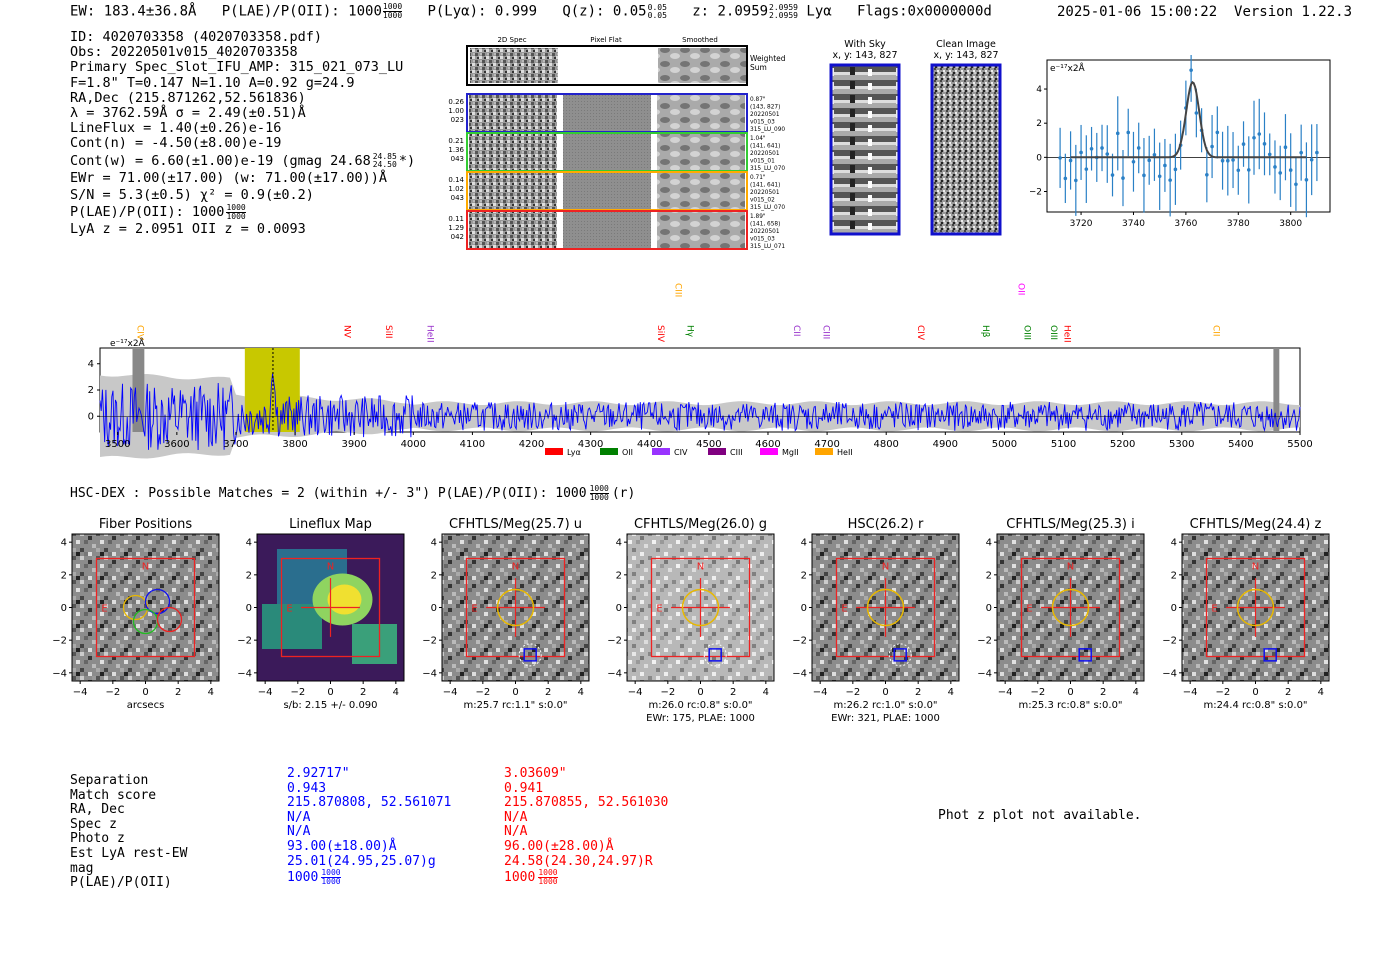 This screenshot has height=953, width=1400. What do you see at coordinates (456, 219) in the screenshot?
I see `cutout-left-label: 0.11` at bounding box center [456, 219].